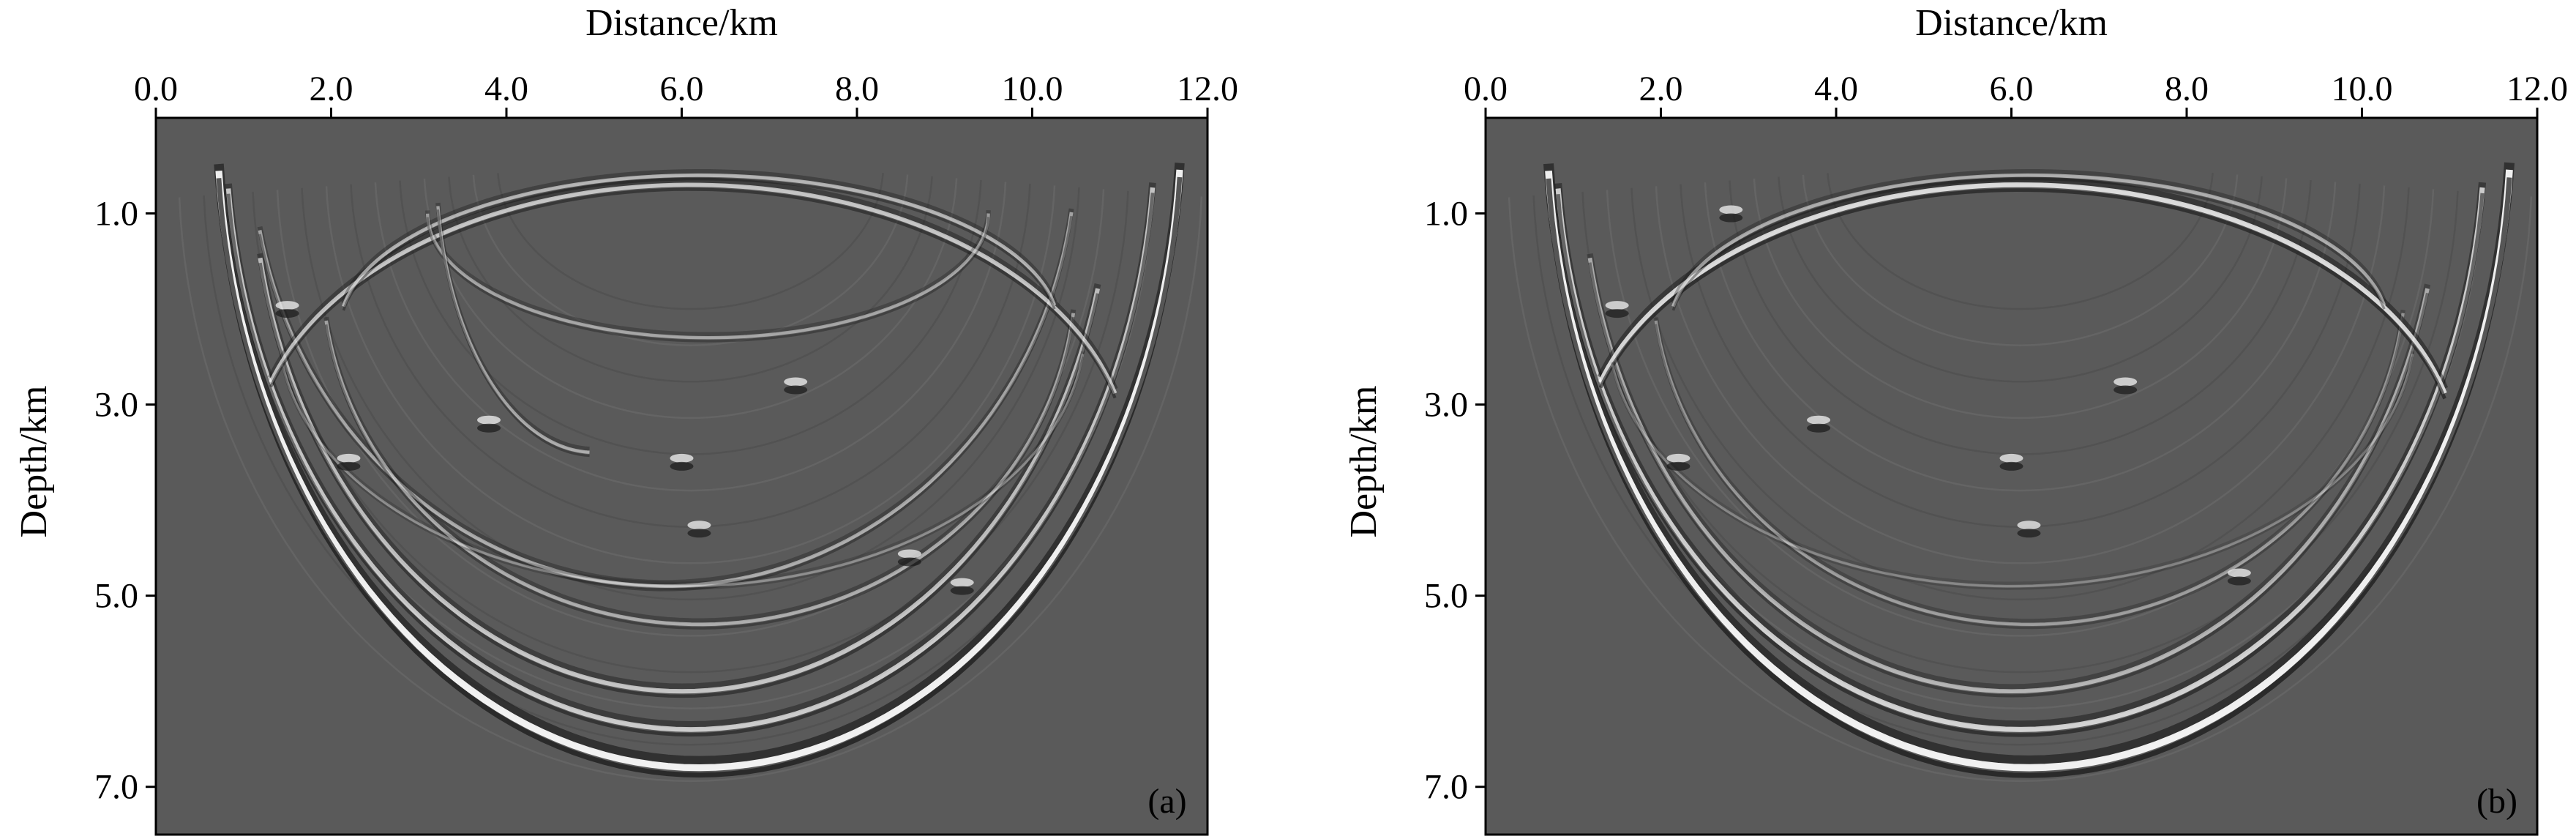 The height and width of the screenshot is (839, 2576). Describe the element at coordinates (1166, 801) in the screenshot. I see `panel-label: (a)` at that location.